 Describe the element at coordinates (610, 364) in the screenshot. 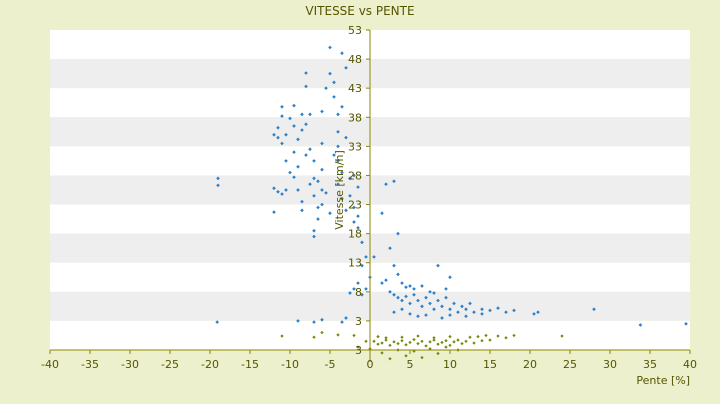

I see `x-tick-label: 30` at that location.